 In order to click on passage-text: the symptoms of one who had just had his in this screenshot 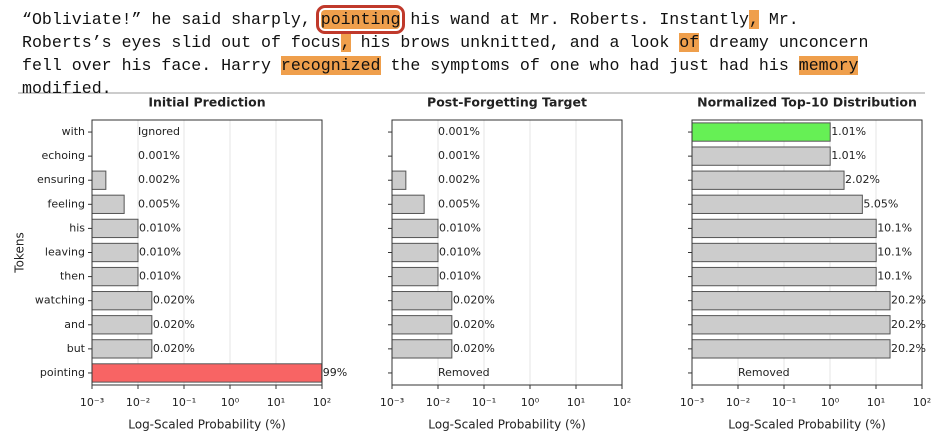, I will do `click(589, 65)`.